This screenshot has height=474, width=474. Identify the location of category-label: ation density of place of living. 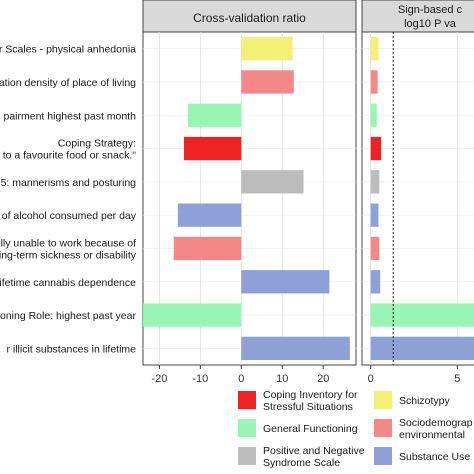
(68, 83).